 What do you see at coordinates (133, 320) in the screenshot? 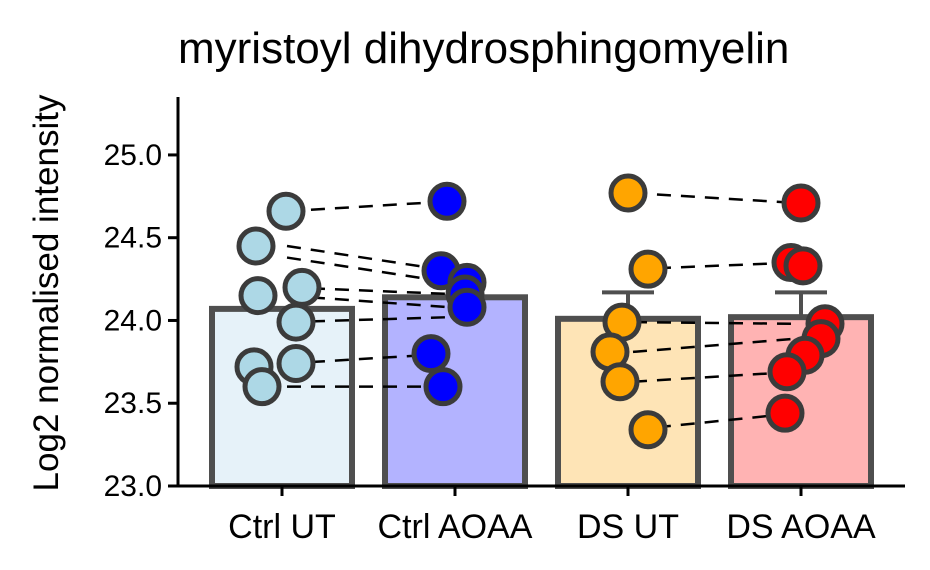
I see `y-tick-label-2: 24.0` at bounding box center [133, 320].